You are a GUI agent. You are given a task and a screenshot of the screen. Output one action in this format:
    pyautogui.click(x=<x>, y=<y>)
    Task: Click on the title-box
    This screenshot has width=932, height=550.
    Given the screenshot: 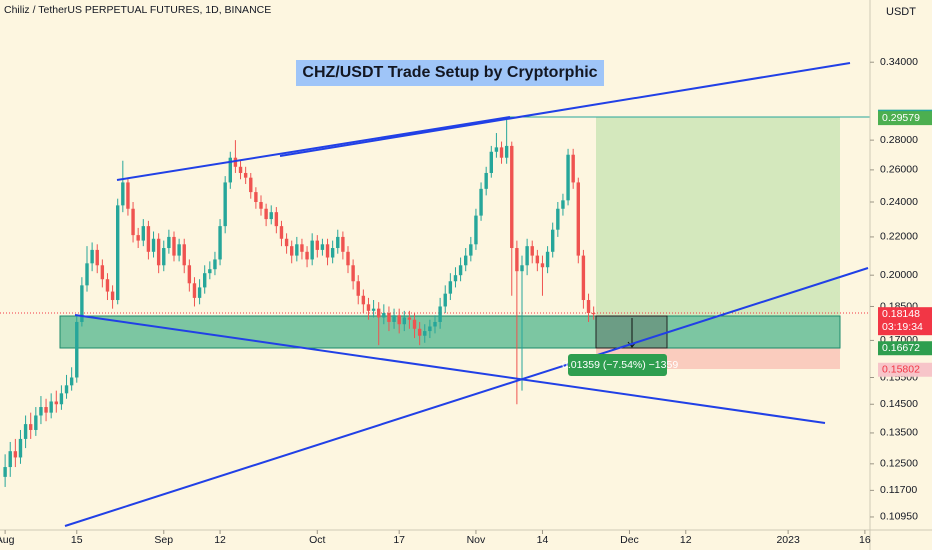 What is the action you would take?
    pyautogui.click(x=450, y=73)
    